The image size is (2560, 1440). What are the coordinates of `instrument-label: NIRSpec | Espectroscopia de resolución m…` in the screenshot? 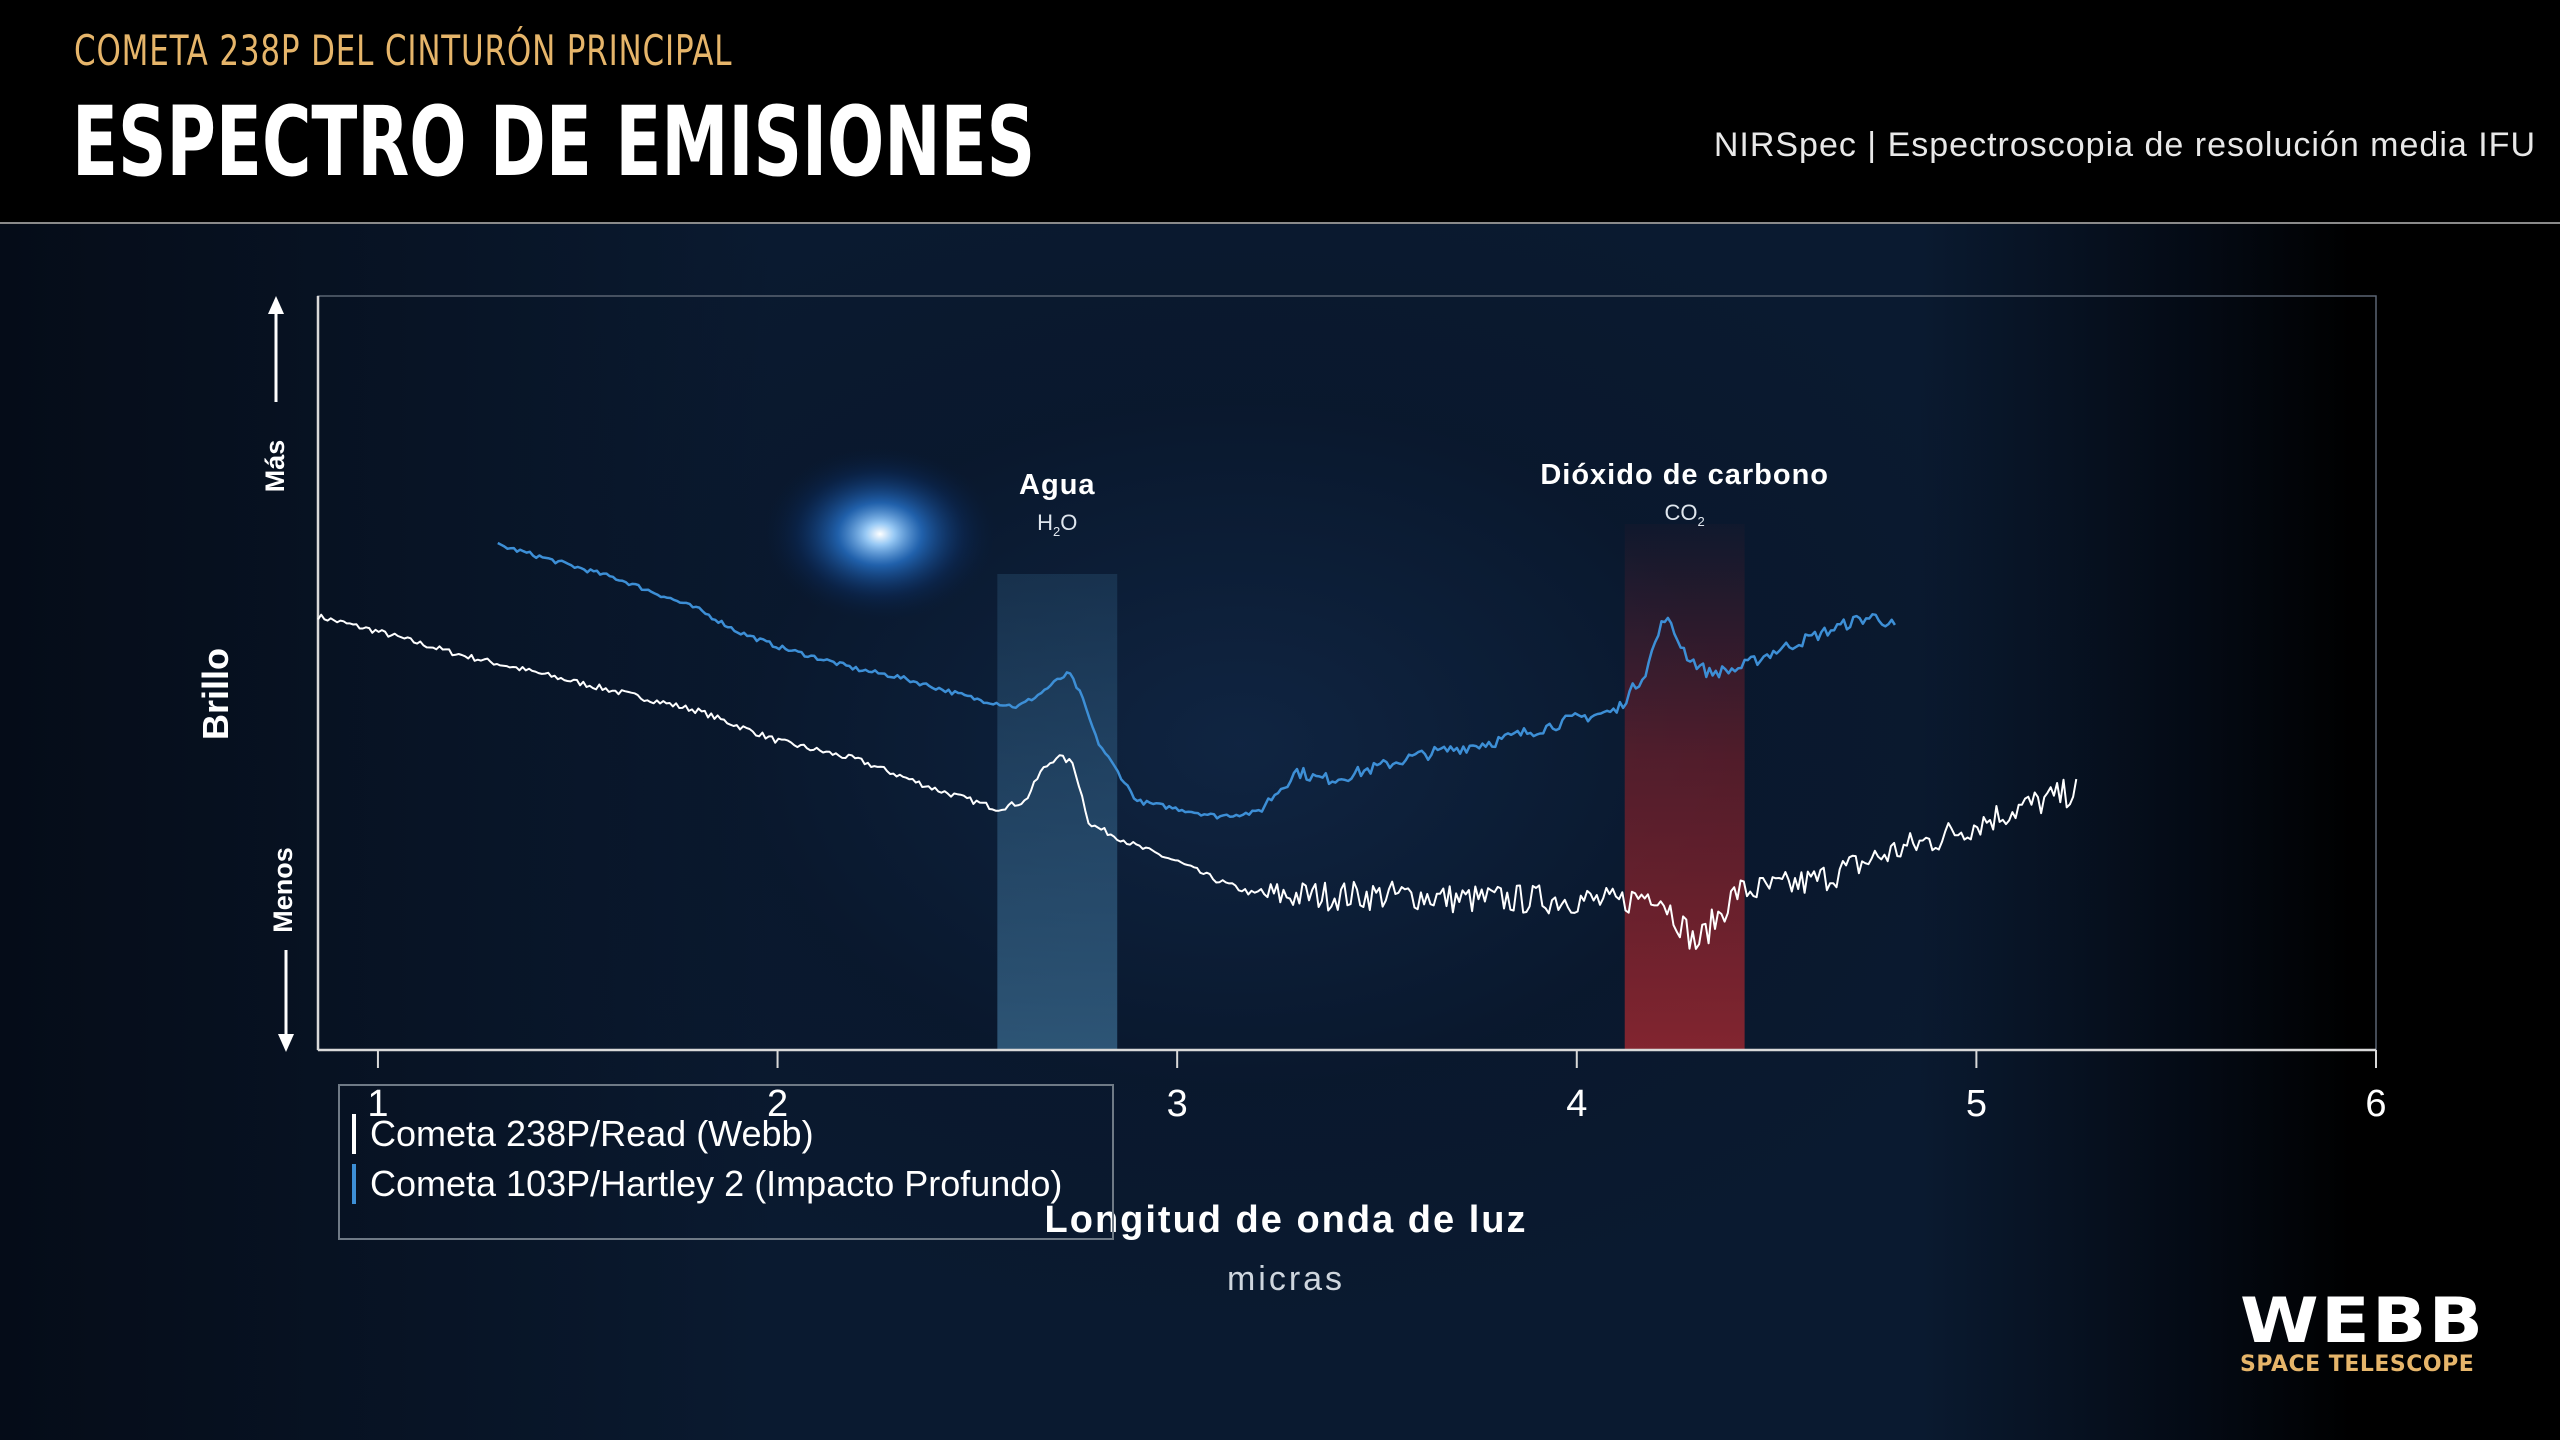 It's located at (2124, 145).